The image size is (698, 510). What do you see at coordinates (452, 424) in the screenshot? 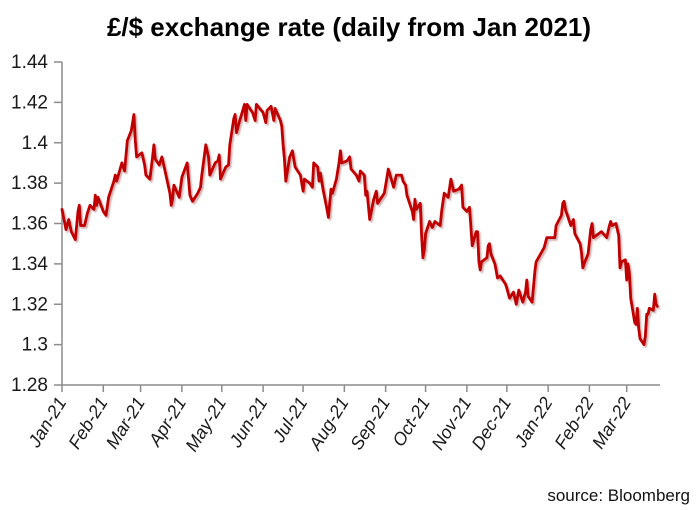
I see `x-tick-label: Nov-21` at bounding box center [452, 424].